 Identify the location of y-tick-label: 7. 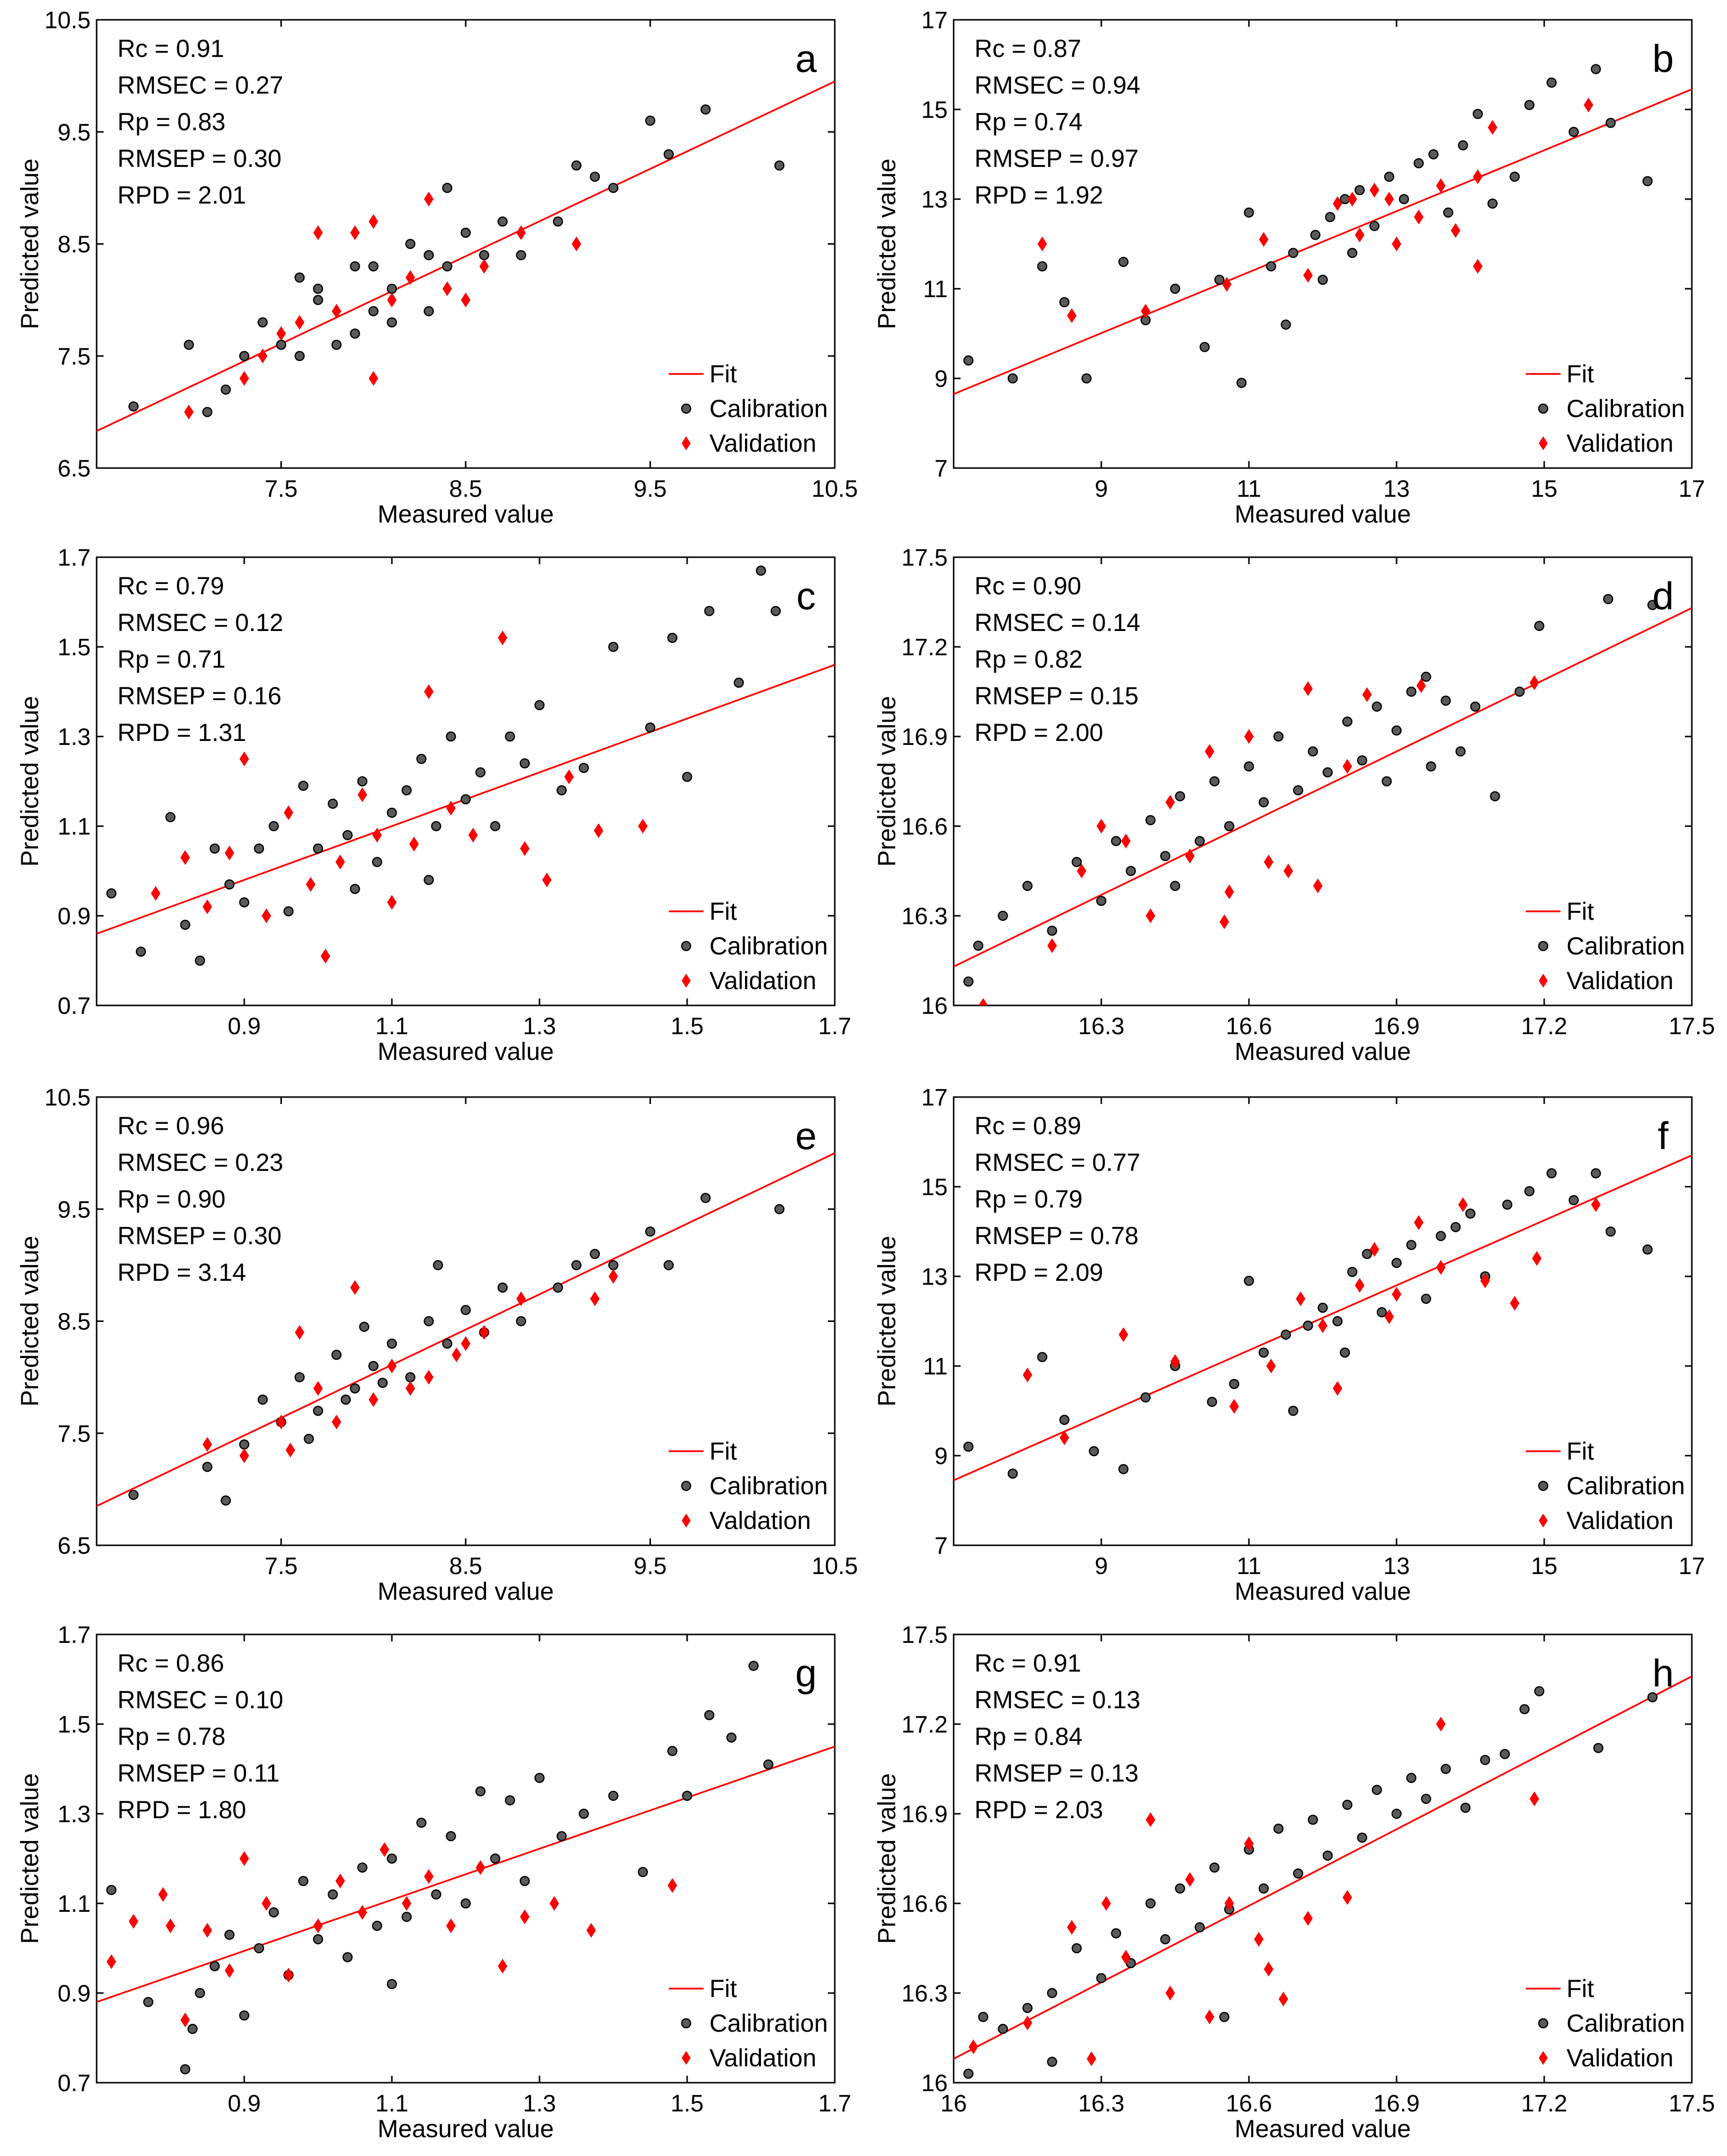
(941, 469).